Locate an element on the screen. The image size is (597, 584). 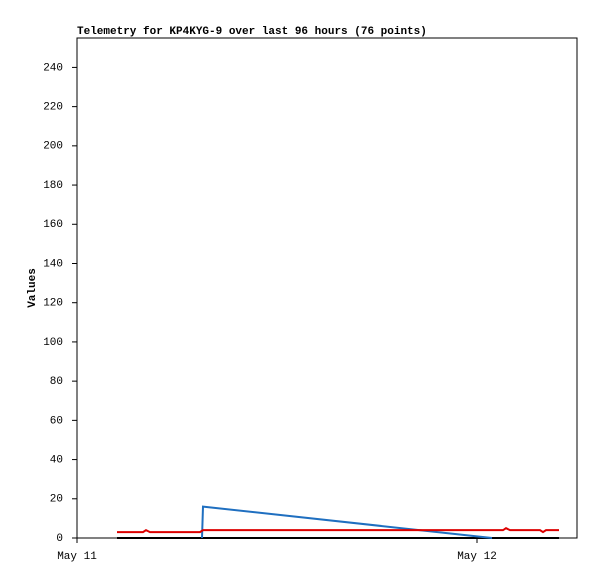
y-tick-label: 140 is located at coordinates (53, 264).